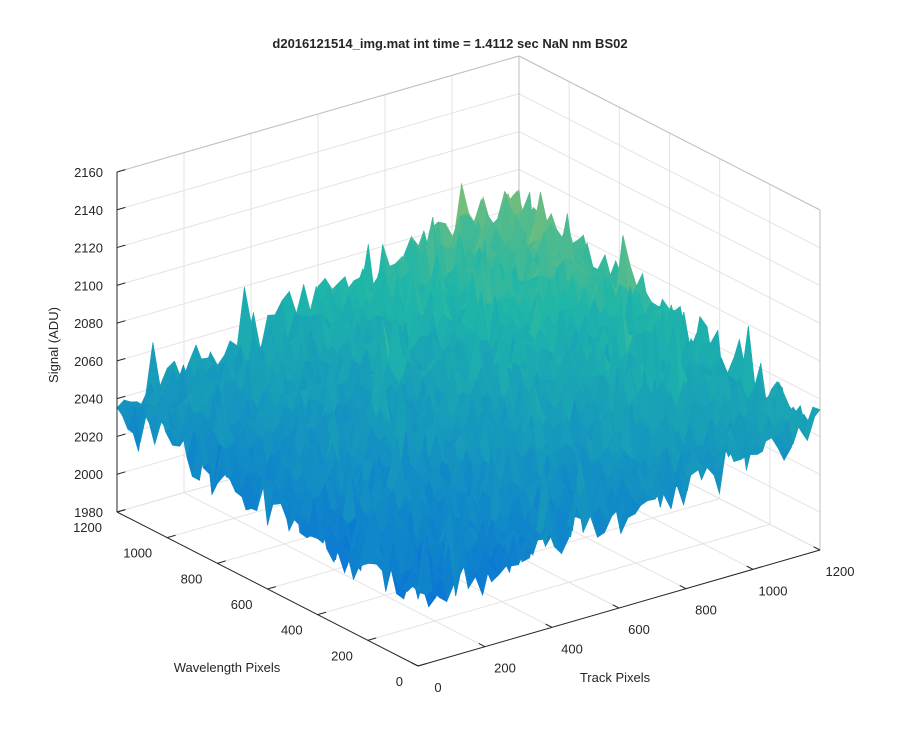 This screenshot has height=750, width=900. I want to click on y-tick-label: 1000, so click(137, 553).